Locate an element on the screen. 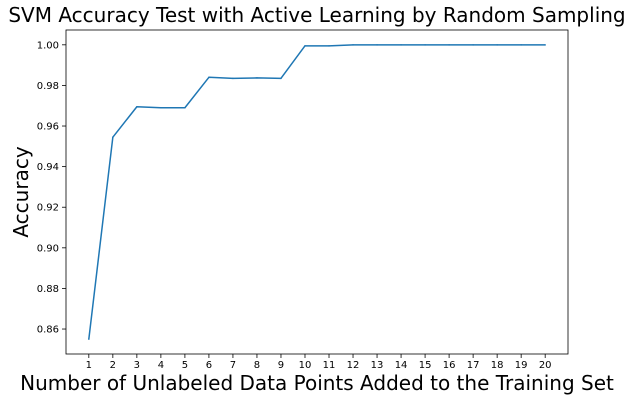 This screenshot has width=633, height=406. x-tick-label: 18 is located at coordinates (497, 365).